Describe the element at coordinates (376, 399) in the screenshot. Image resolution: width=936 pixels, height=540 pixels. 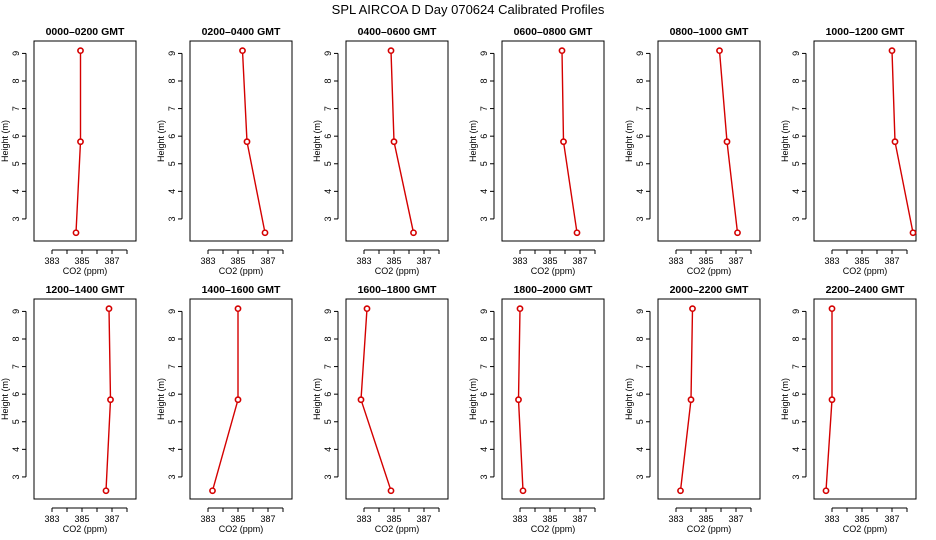
I see `profile-line` at that location.